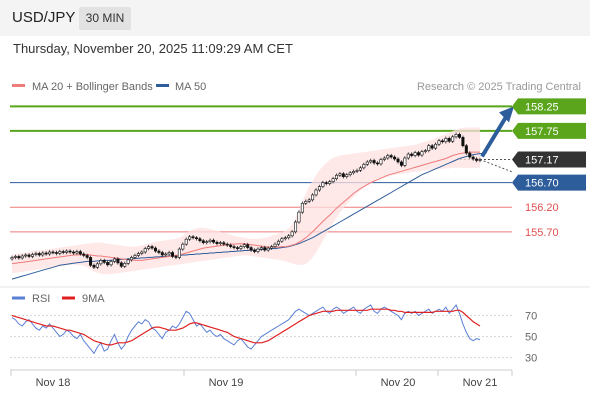  What do you see at coordinates (295, 18) in the screenshot?
I see `header-bar: USD/JPY 30 MIN` at bounding box center [295, 18].